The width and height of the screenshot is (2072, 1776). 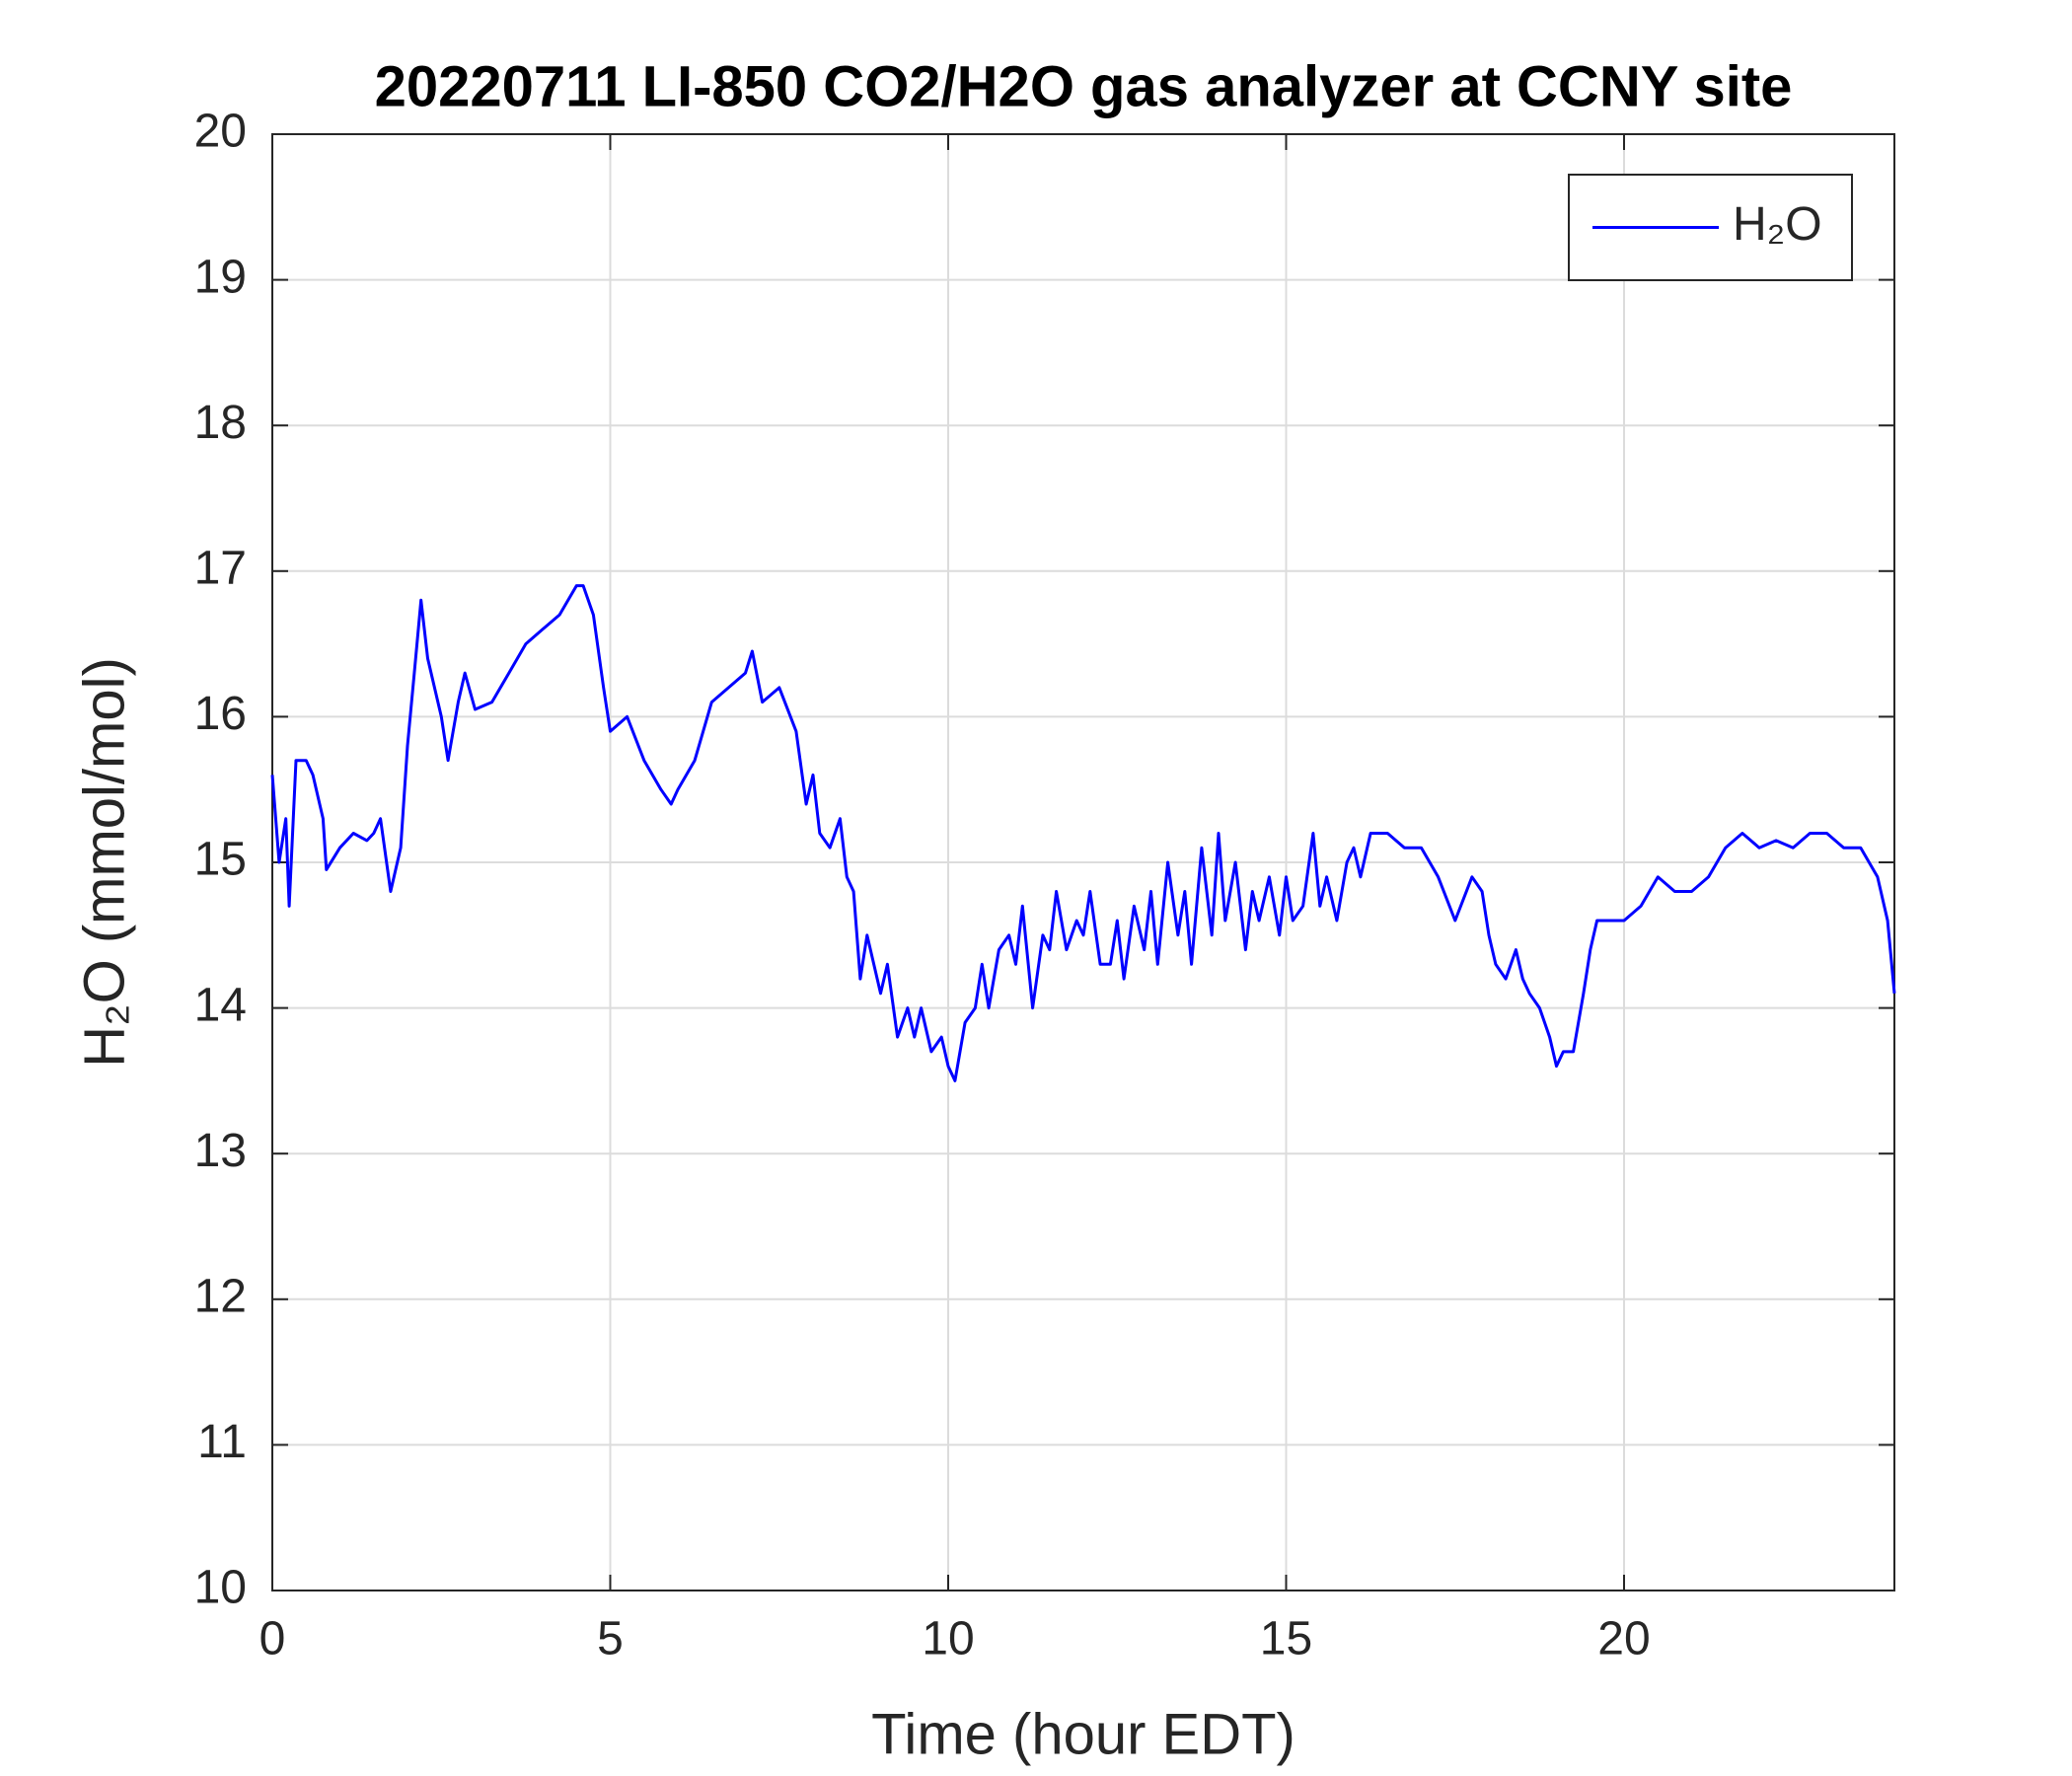 What do you see at coordinates (221, 860) in the screenshot?
I see `y-tick-label: 15` at bounding box center [221, 860].